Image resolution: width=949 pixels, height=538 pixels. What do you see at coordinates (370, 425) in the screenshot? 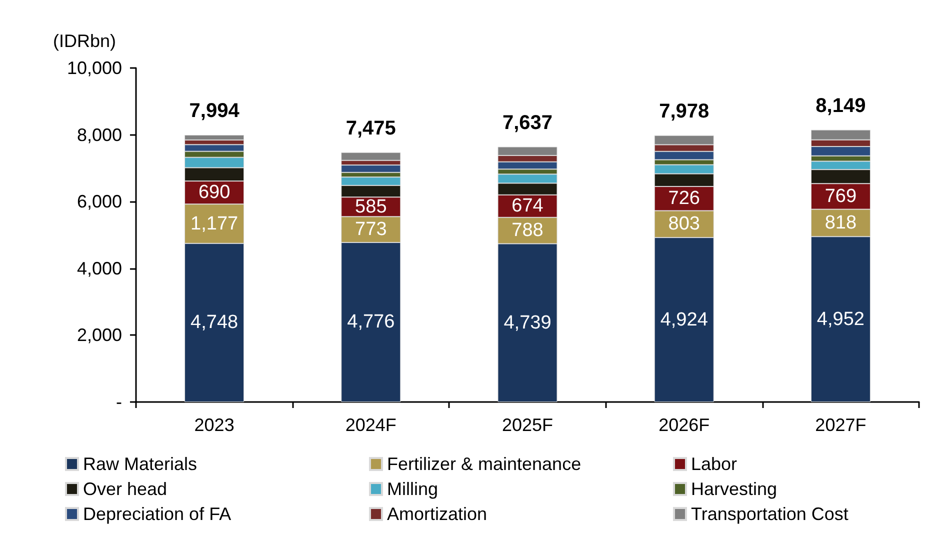
I see `x-tick-label: 2024F` at bounding box center [370, 425].